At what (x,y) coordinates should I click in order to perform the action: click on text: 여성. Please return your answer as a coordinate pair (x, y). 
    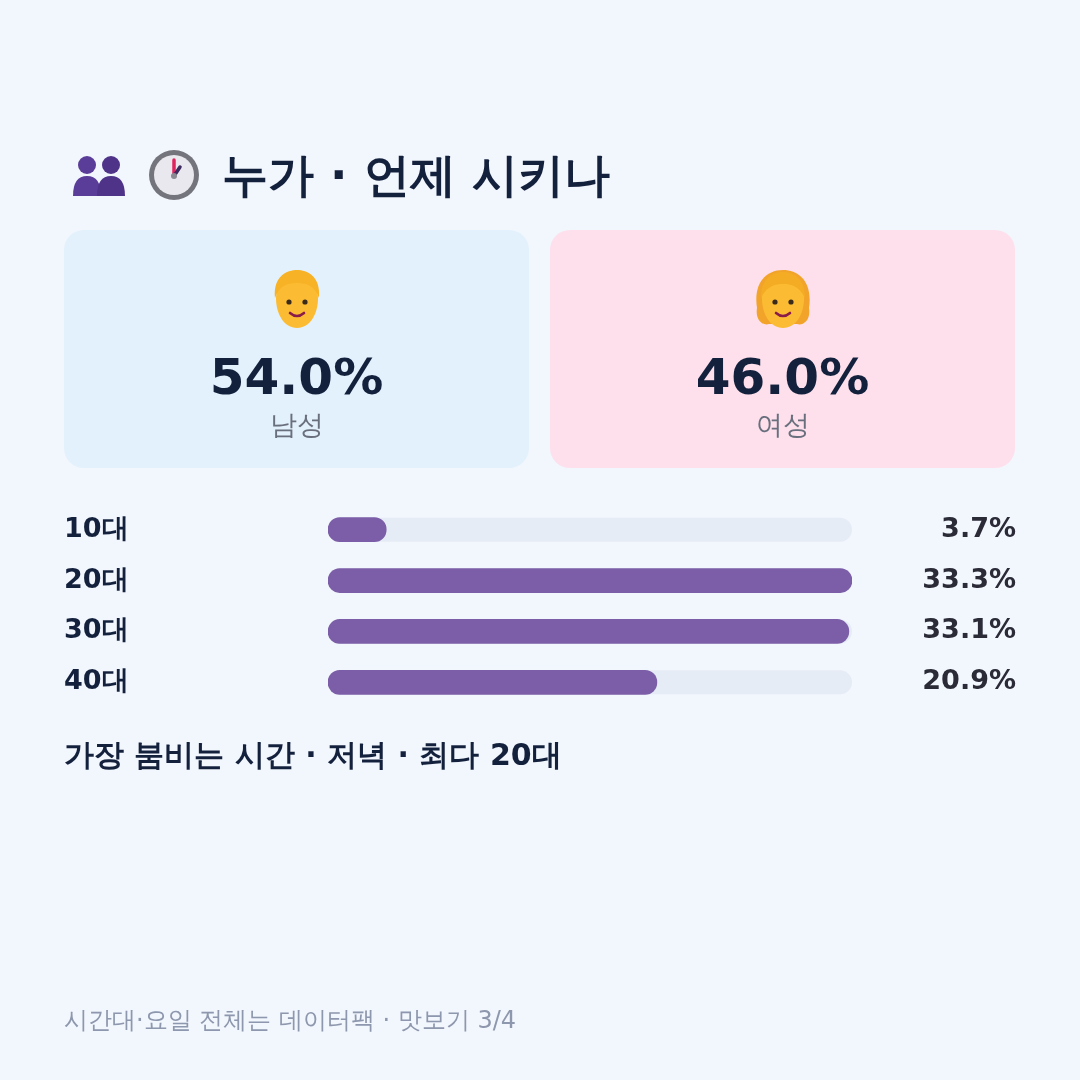
    Looking at the image, I should click on (782, 425).